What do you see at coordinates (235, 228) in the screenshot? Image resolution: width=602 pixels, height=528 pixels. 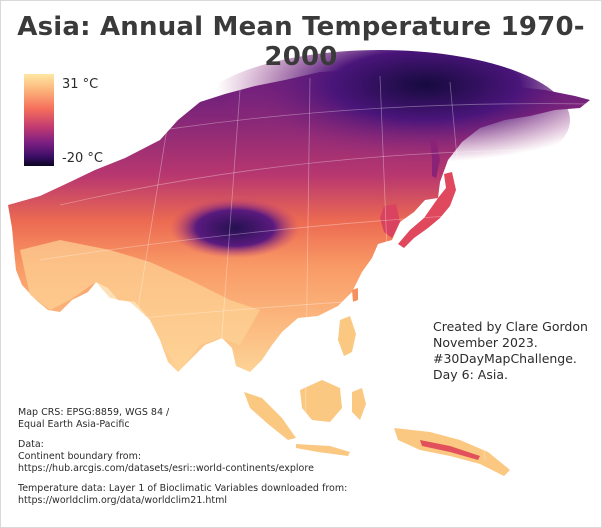 I see `tibetan-plateau` at bounding box center [235, 228].